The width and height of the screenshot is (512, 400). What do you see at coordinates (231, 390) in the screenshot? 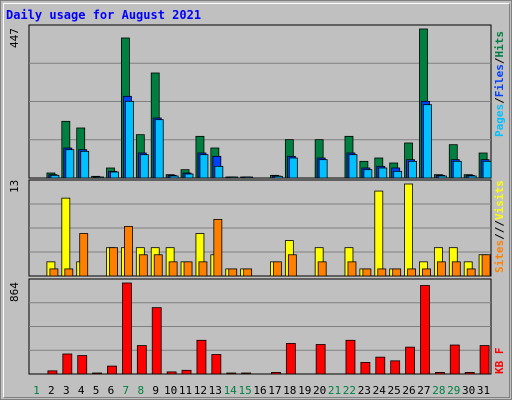
I see `x-tick-label-day-14: 14` at bounding box center [231, 390].